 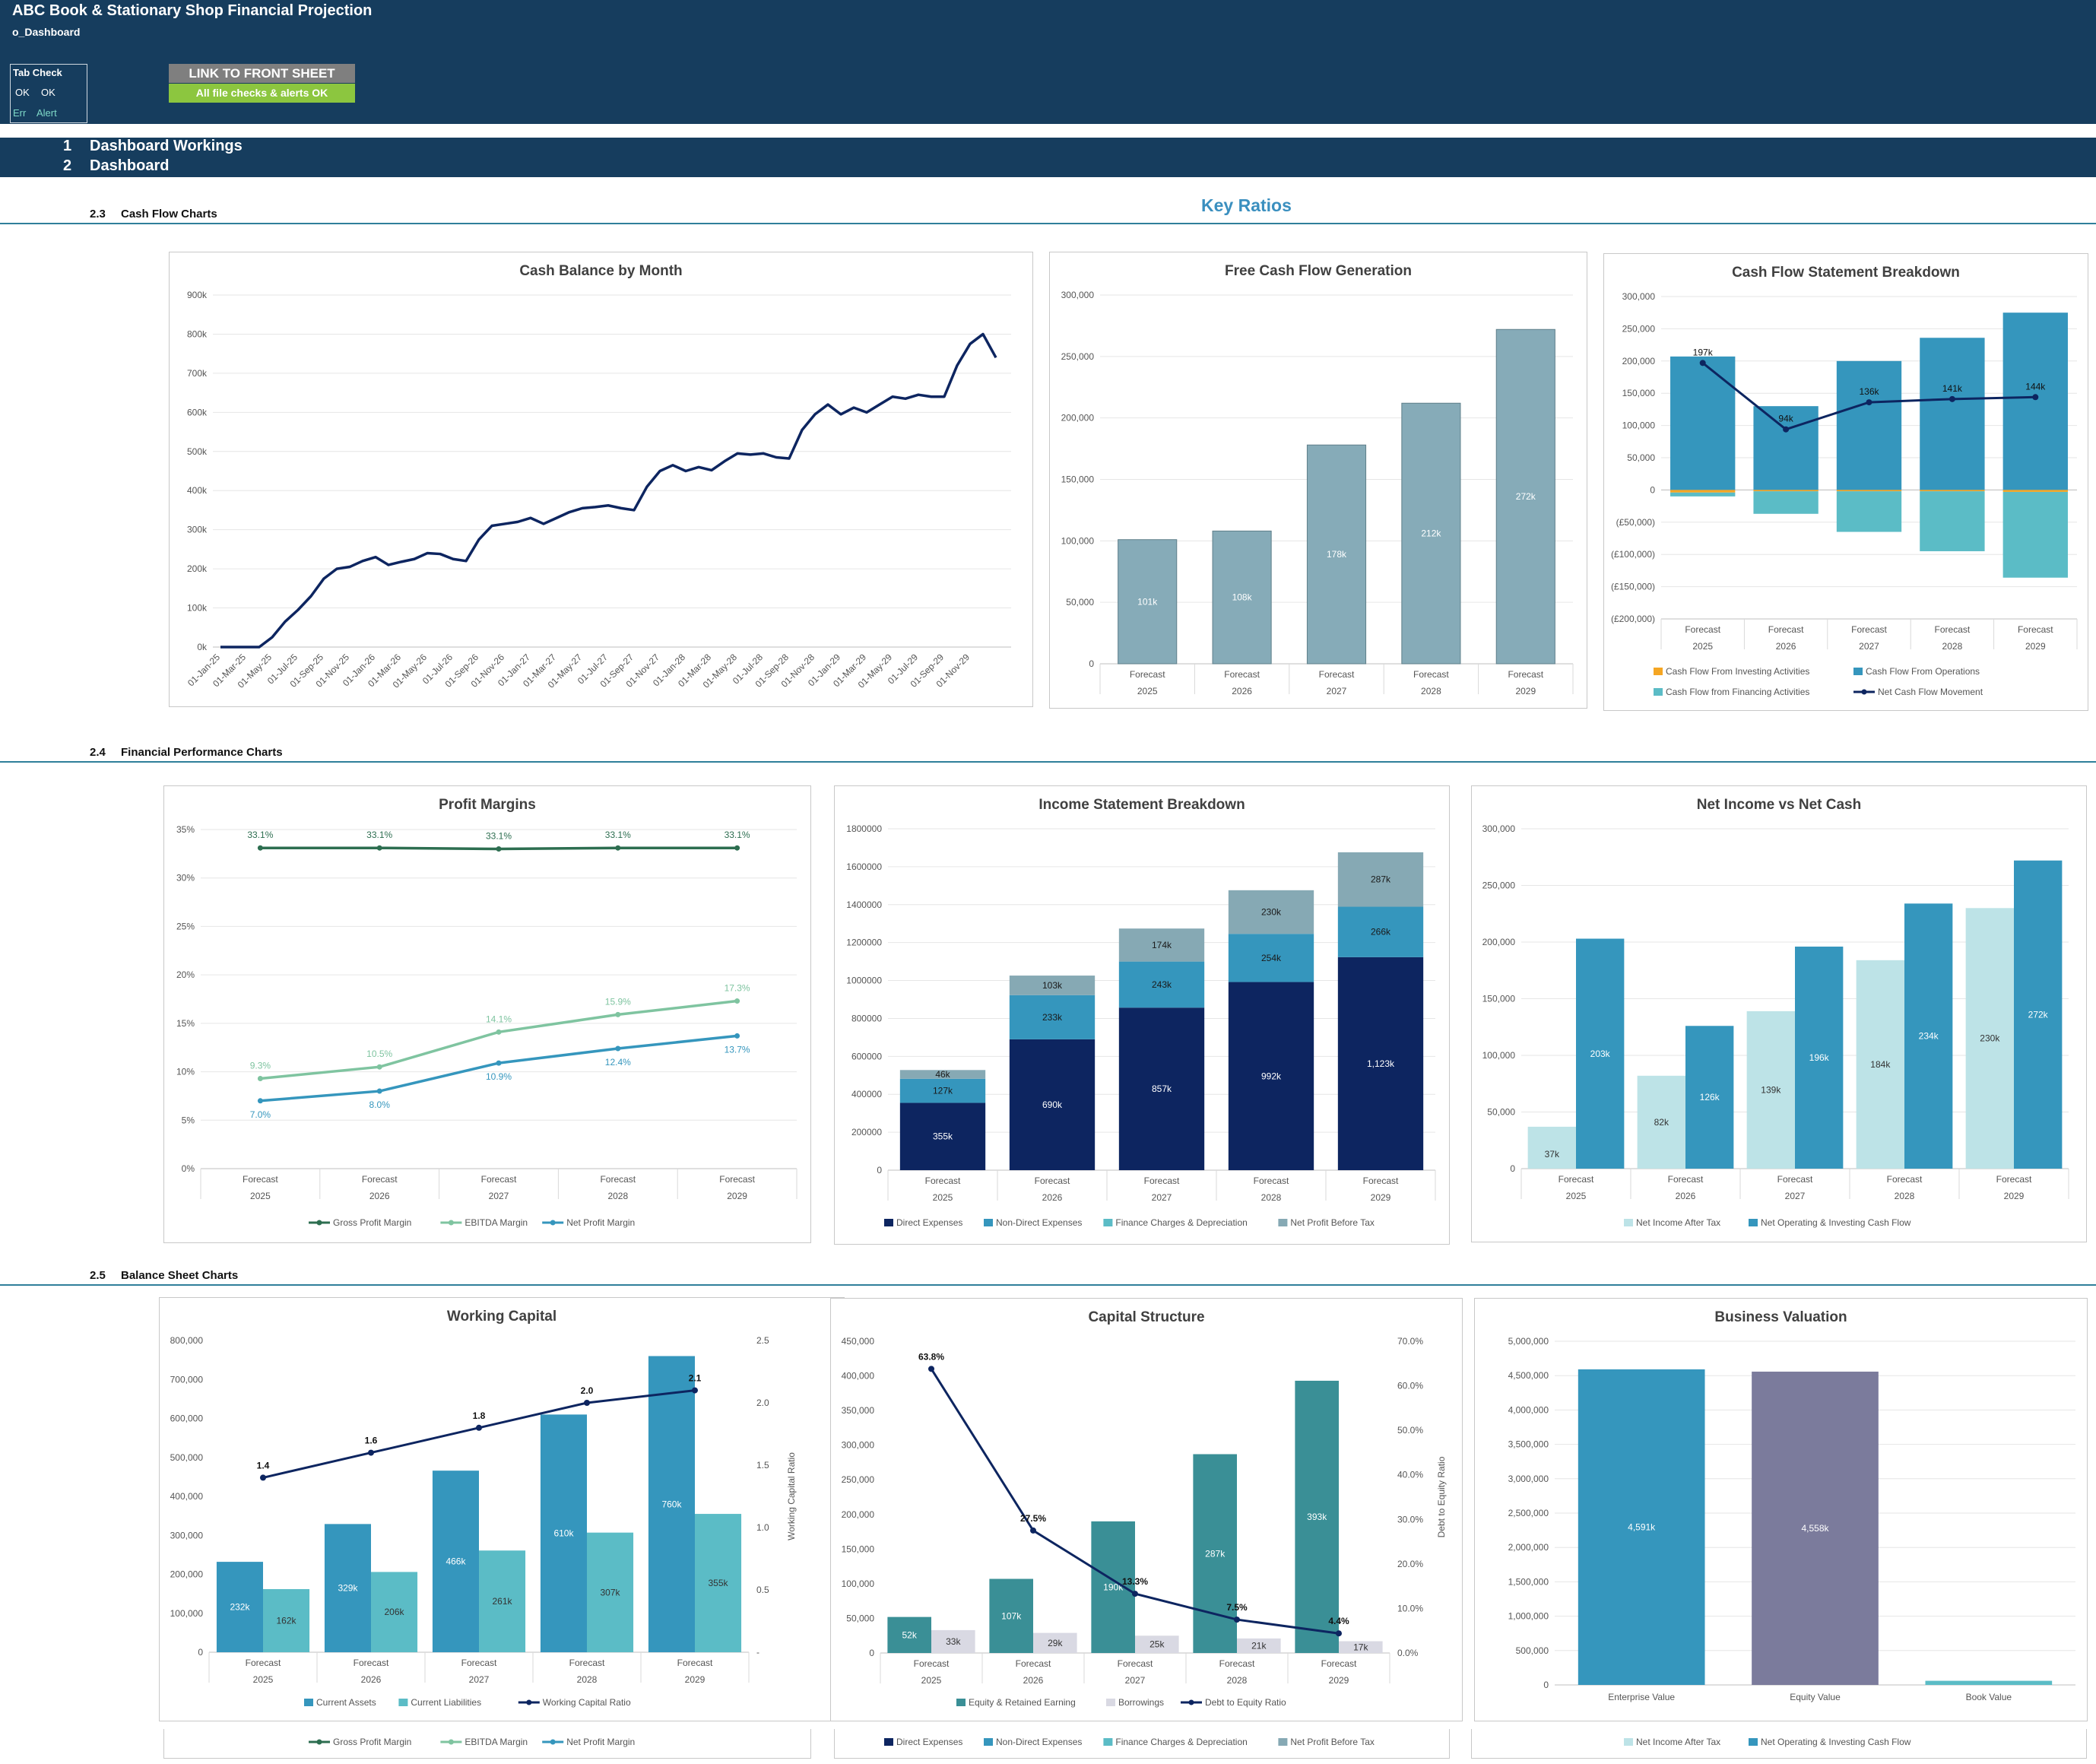 I want to click on y-tick-label: 300,000, so click(x=1078, y=295).